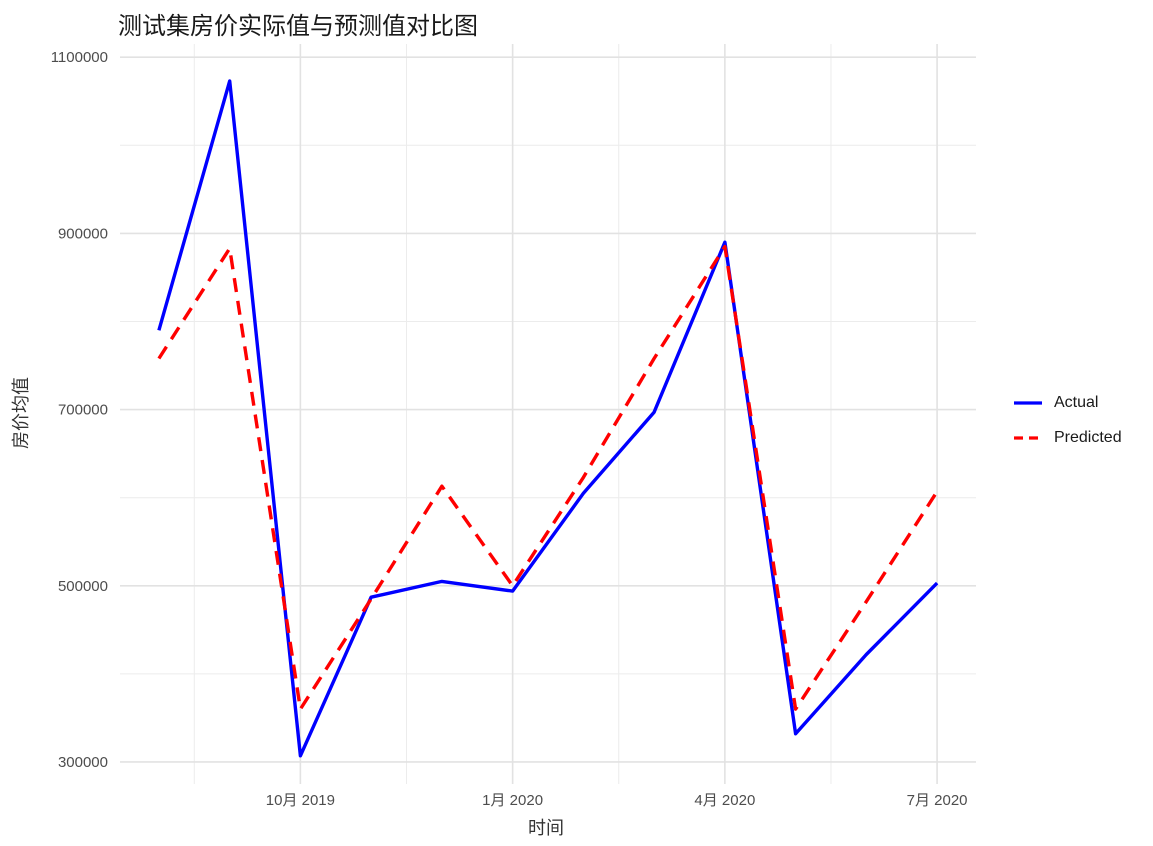 Image resolution: width=1153 pixels, height=846 pixels. I want to click on y-tick-label: 300000, so click(83, 762).